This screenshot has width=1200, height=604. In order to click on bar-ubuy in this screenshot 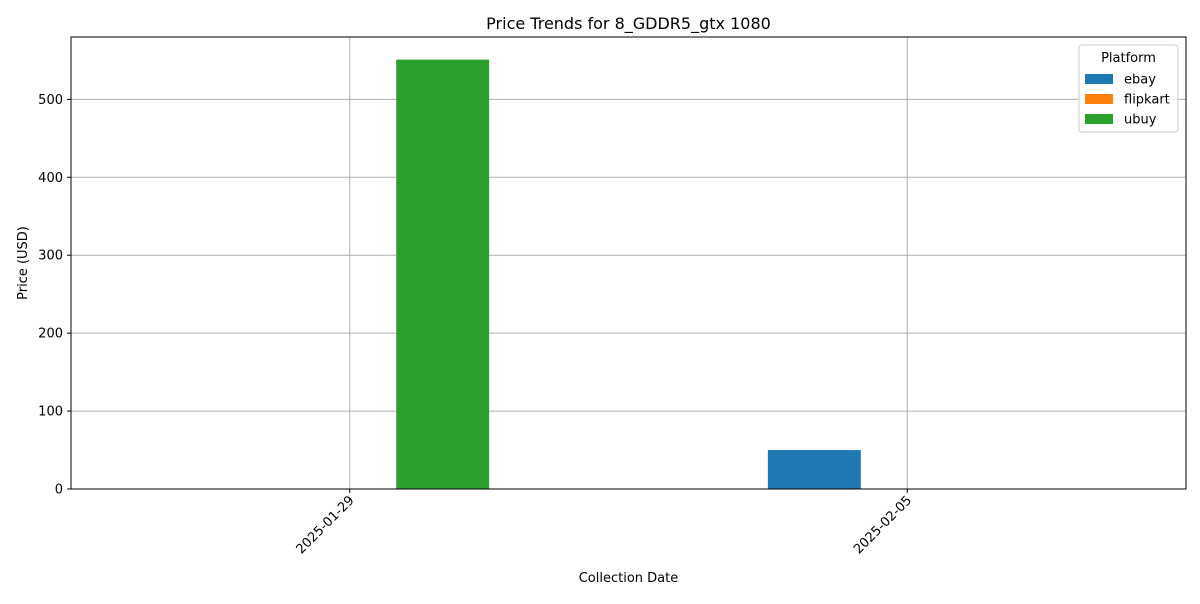, I will do `click(443, 274)`.